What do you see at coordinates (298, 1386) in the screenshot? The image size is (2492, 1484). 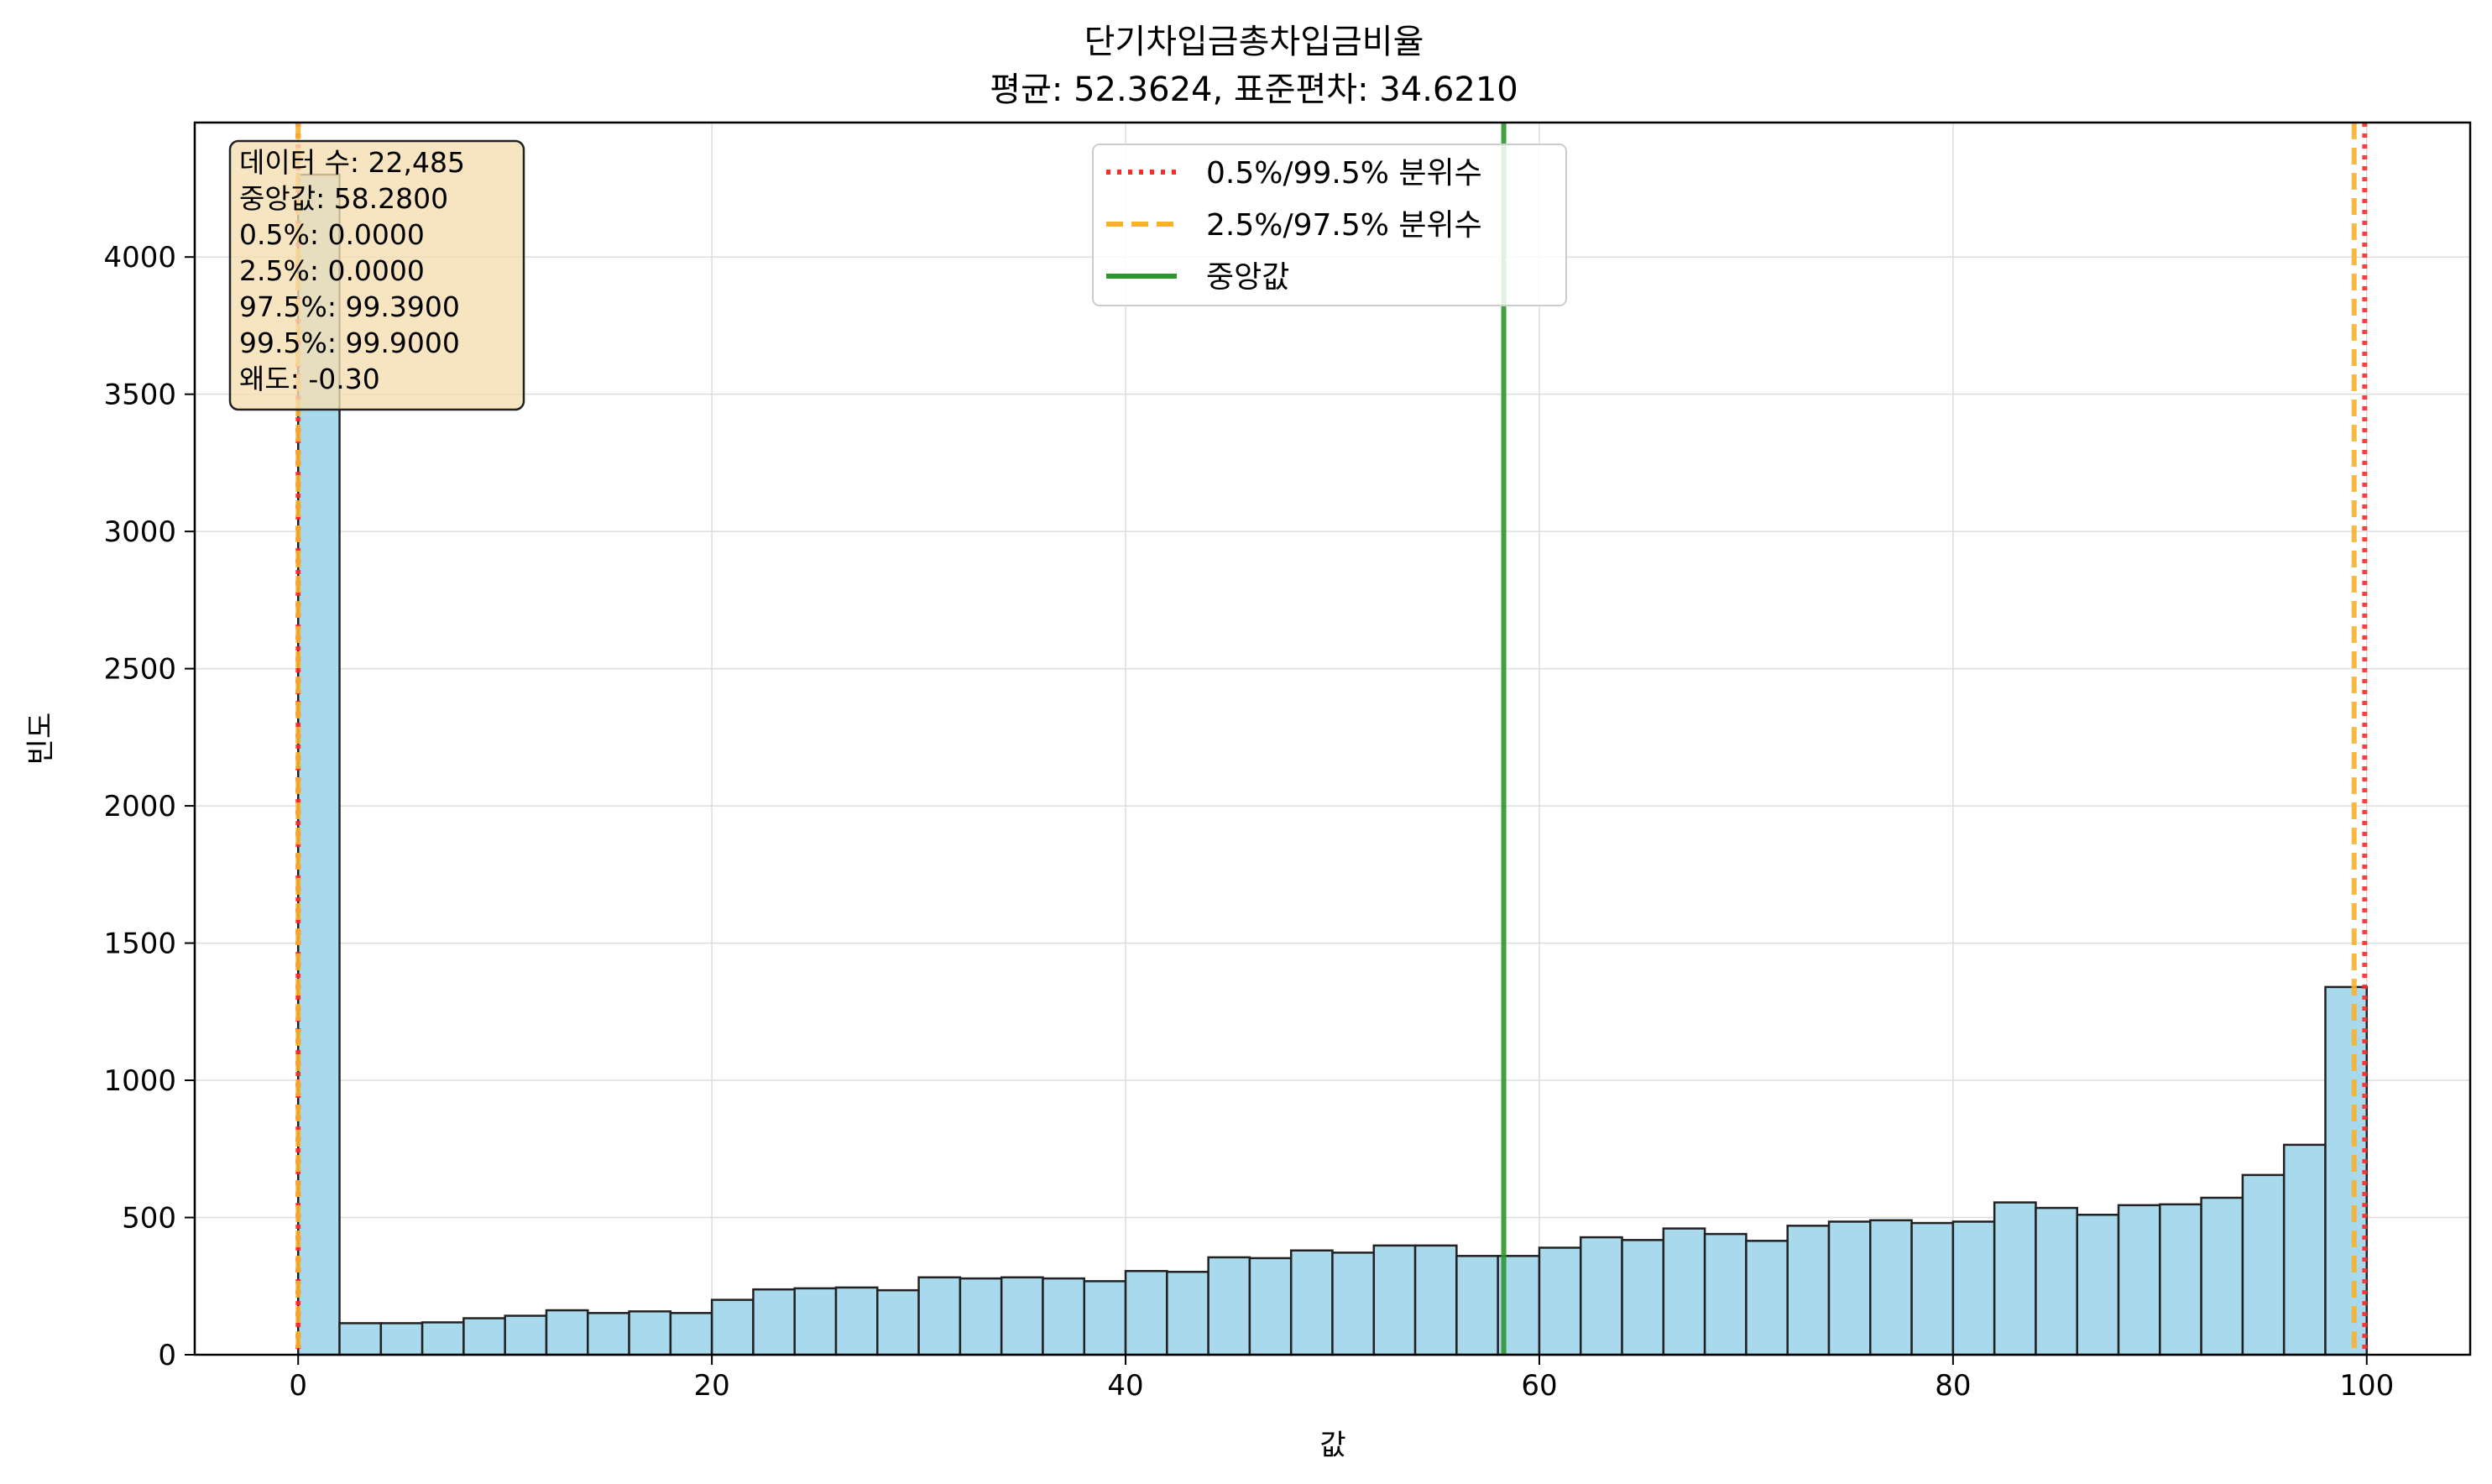 I see `x-tick-label: 0` at bounding box center [298, 1386].